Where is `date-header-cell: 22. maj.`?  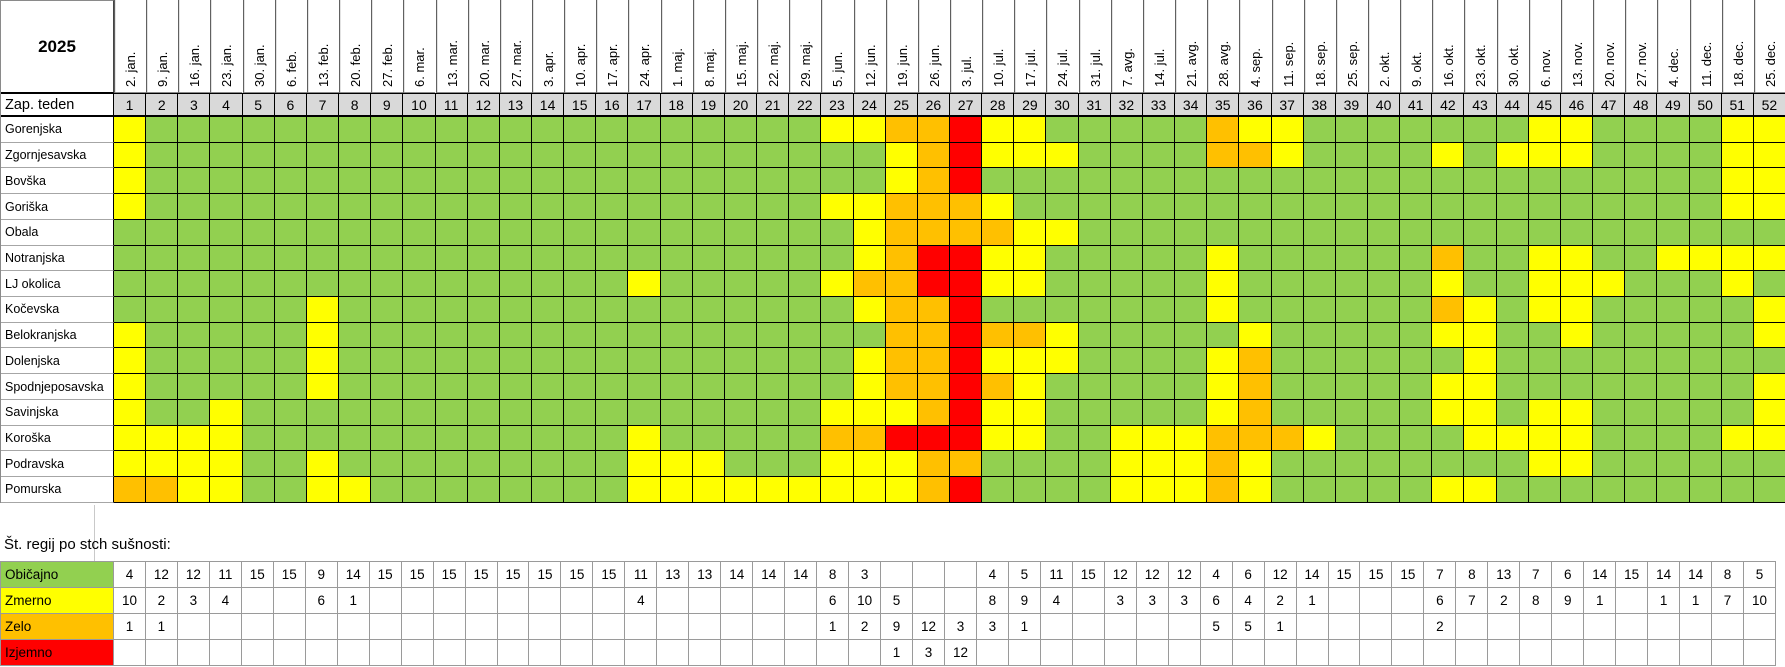 date-header-cell: 22. maj. is located at coordinates (773, 46).